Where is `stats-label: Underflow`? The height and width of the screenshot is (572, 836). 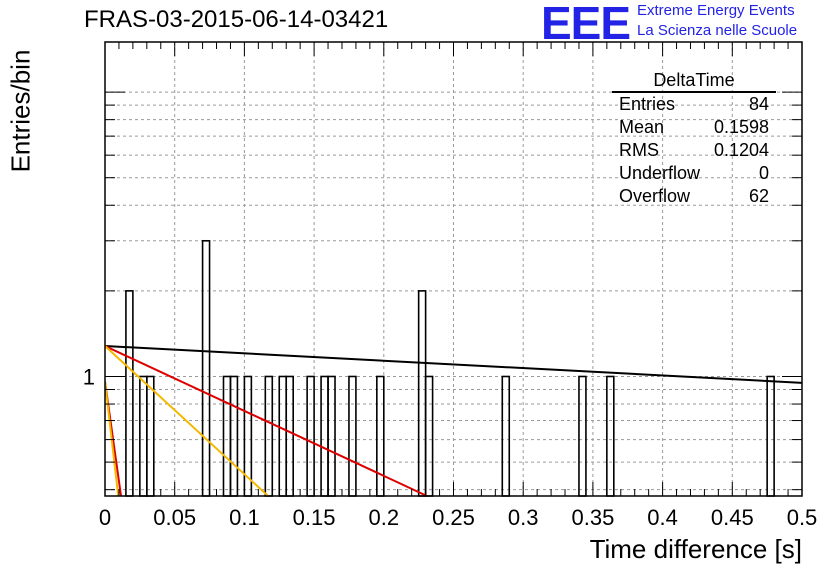
stats-label: Underflow is located at coordinates (660, 173).